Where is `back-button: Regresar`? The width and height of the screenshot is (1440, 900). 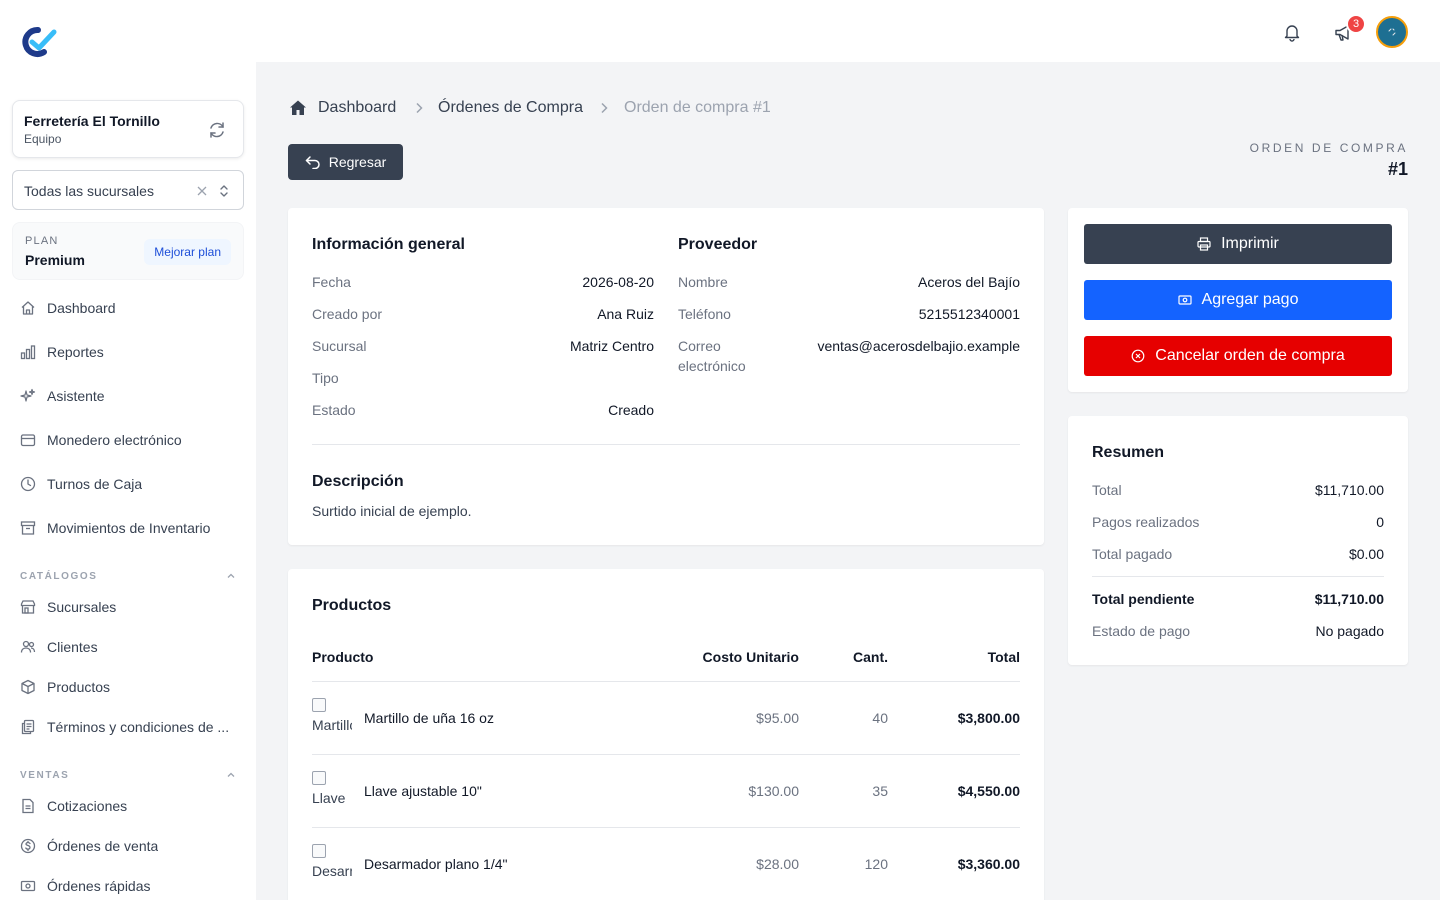
back-button: Regresar is located at coordinates (345, 162).